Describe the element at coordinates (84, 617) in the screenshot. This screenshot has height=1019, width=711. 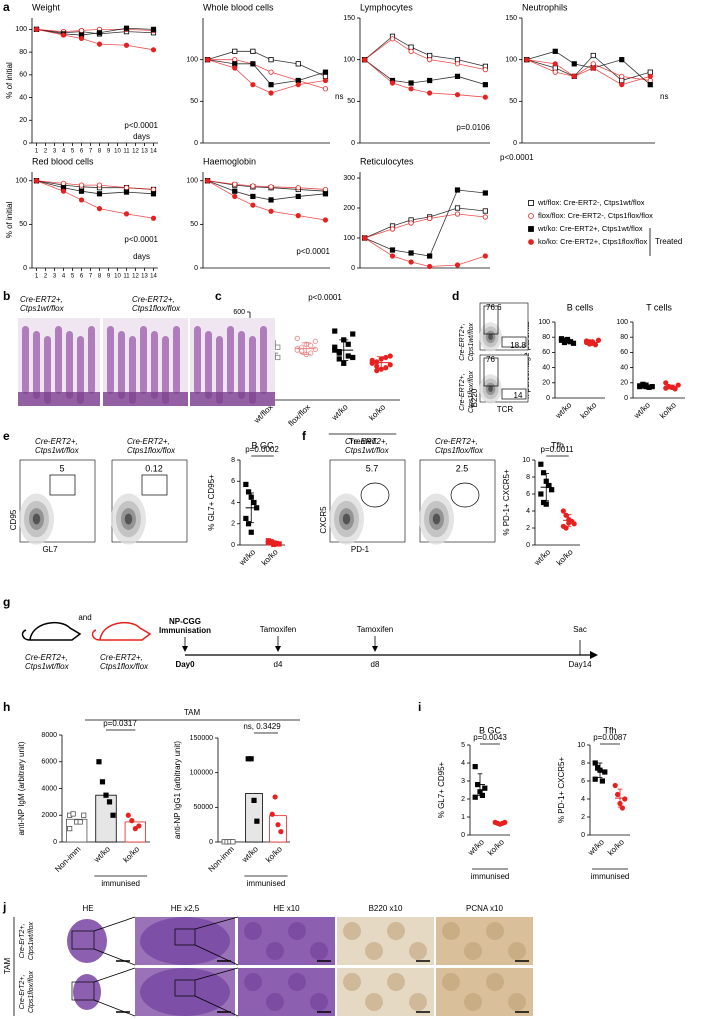
I see `joiner: and` at that location.